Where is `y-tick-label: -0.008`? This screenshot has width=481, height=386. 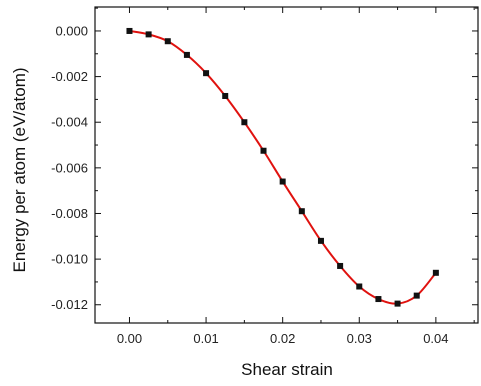 y-tick-label: -0.008 is located at coordinates (69, 213).